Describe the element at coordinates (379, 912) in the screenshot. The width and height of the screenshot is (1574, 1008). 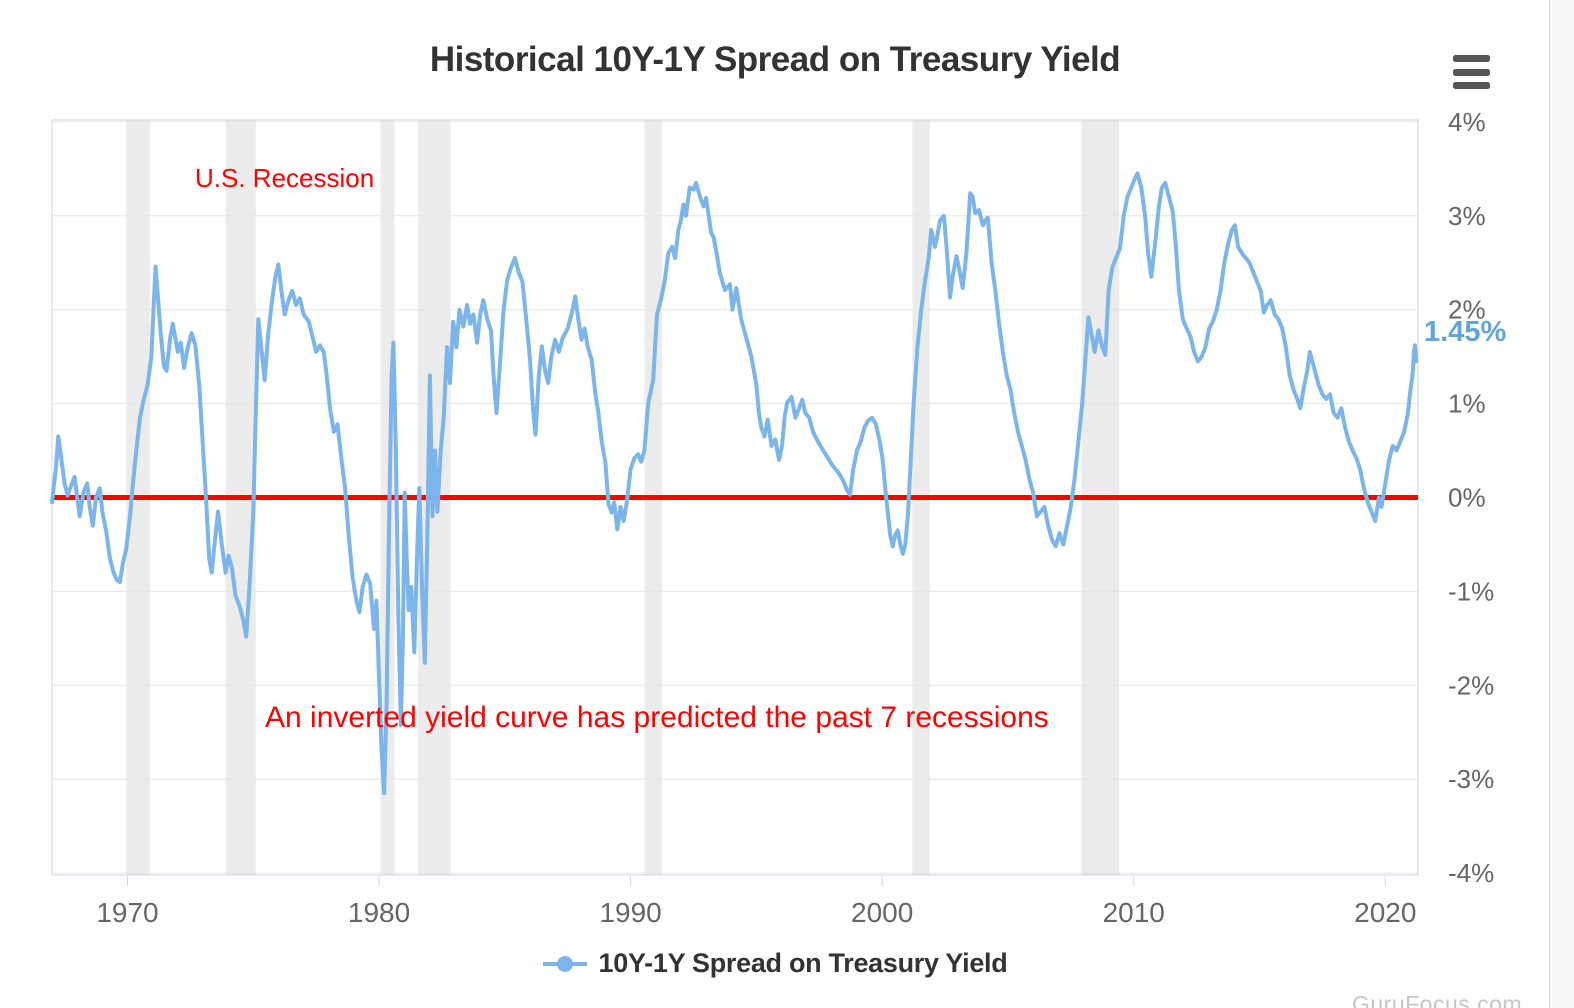
I see `x-tick-label: 1980` at that location.